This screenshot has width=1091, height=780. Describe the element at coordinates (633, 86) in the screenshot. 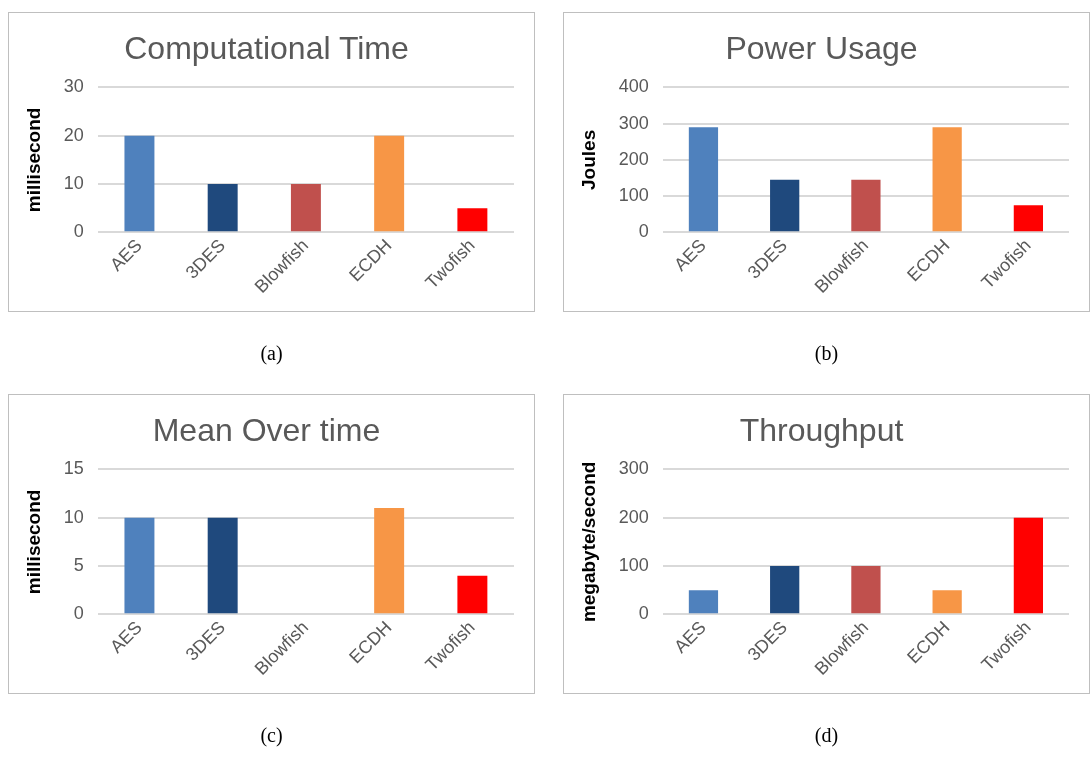

I see `y-tick-label: 400` at that location.